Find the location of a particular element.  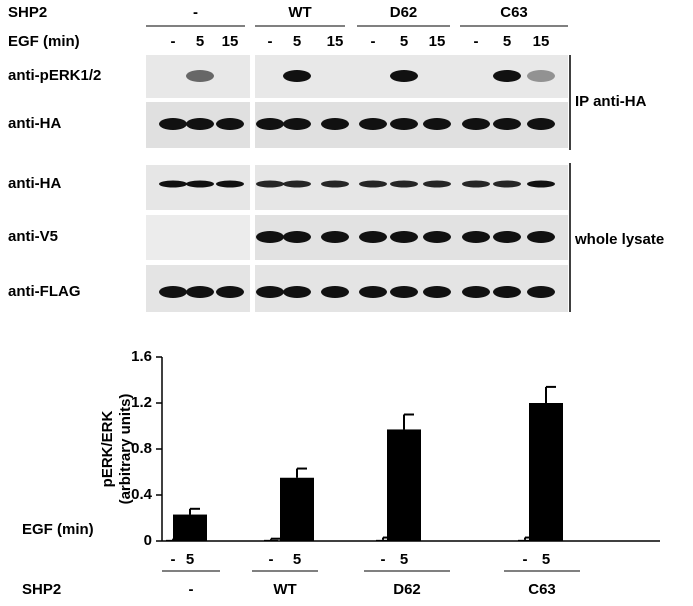

side-label: whole lysate is located at coordinates (619, 239).